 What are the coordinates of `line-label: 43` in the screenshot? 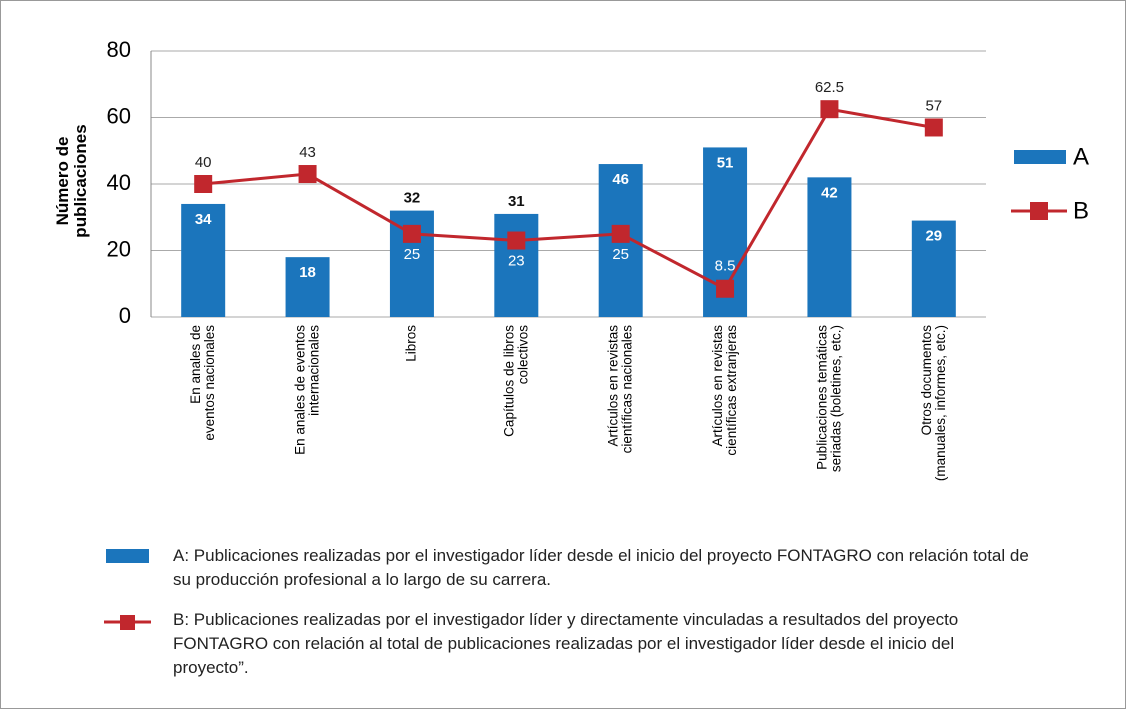 It's located at (307, 152).